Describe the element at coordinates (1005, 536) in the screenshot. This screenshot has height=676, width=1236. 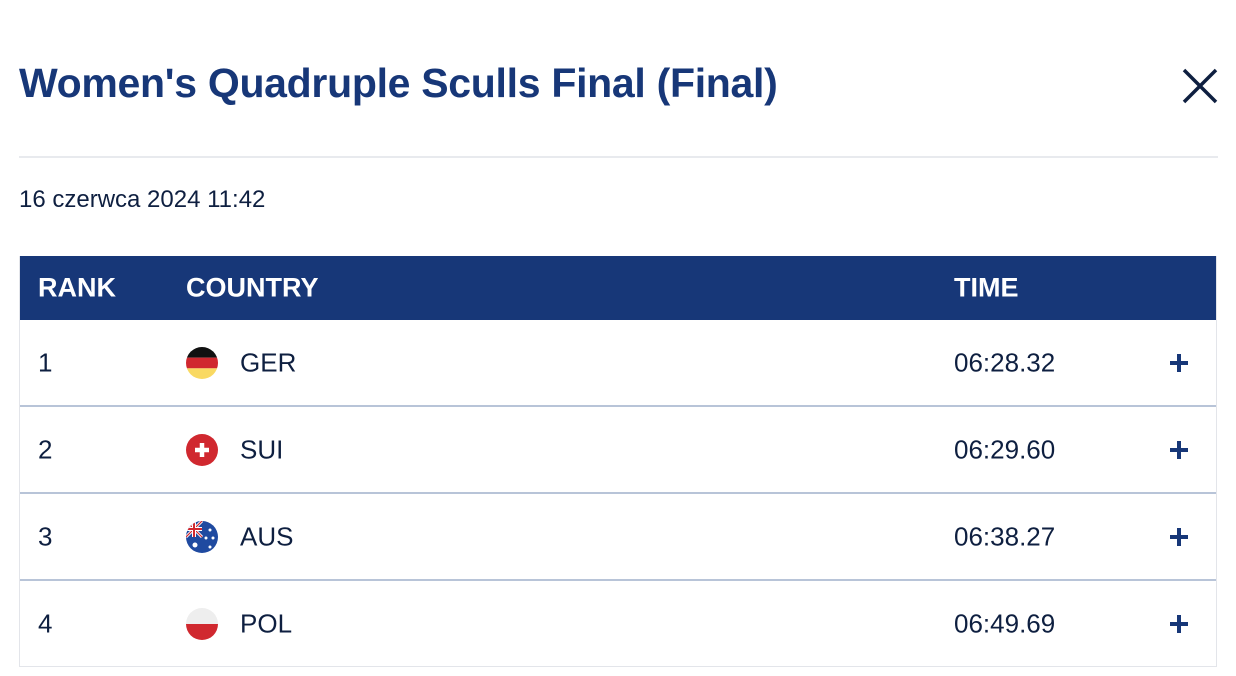
I see `time: 06:38.27` at that location.